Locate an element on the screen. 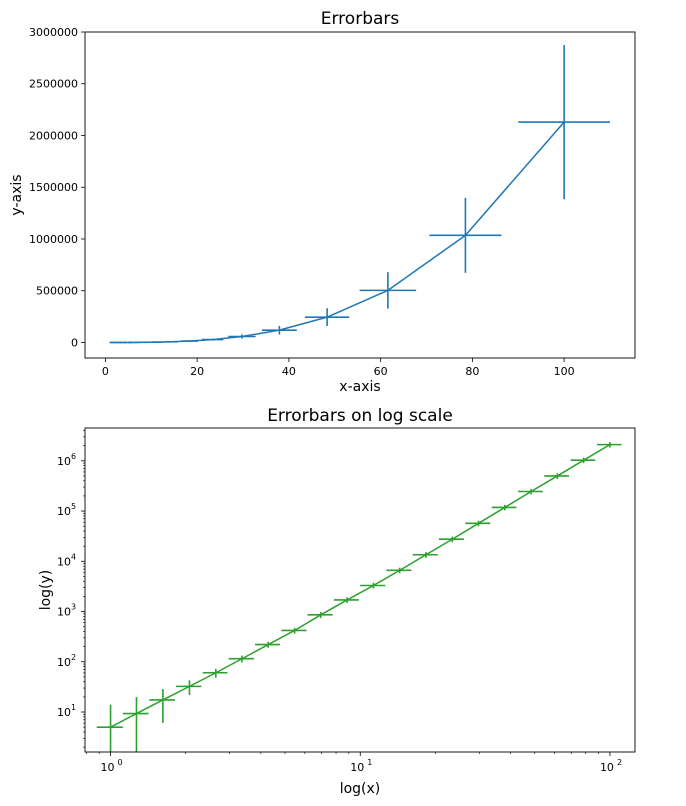 The image size is (686, 806). x-tick-exponent: 1 is located at coordinates (369, 762).